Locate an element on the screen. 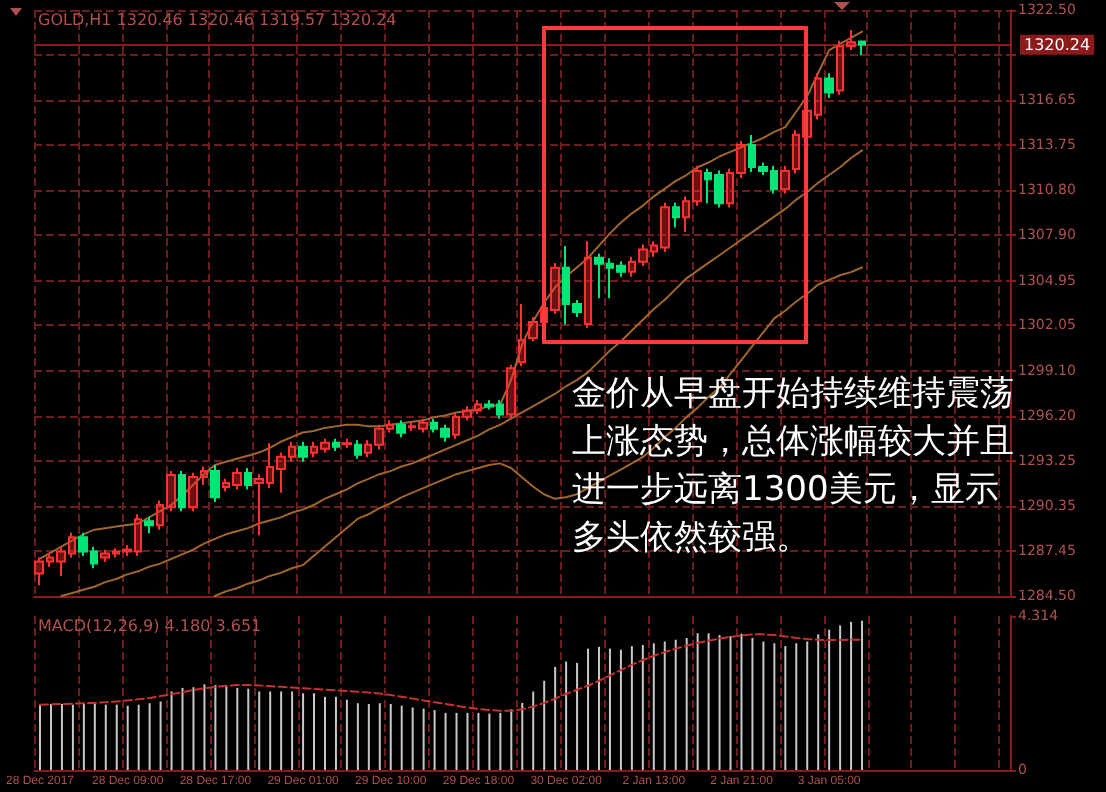  ref-line-label: 1320.24 is located at coordinates (1057, 44).